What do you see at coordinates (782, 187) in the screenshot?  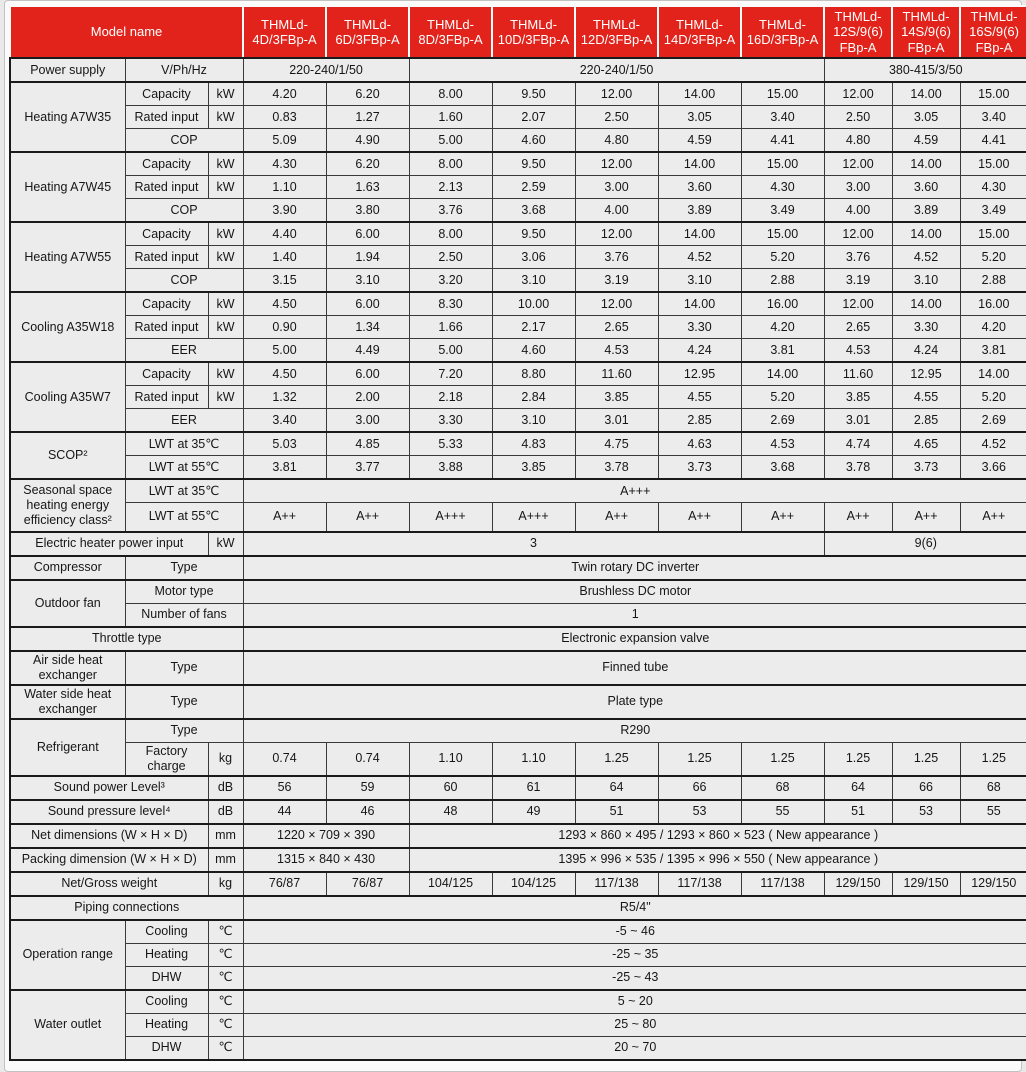 I see `heating-a7w45-rated-input-value-6: 4.30` at bounding box center [782, 187].